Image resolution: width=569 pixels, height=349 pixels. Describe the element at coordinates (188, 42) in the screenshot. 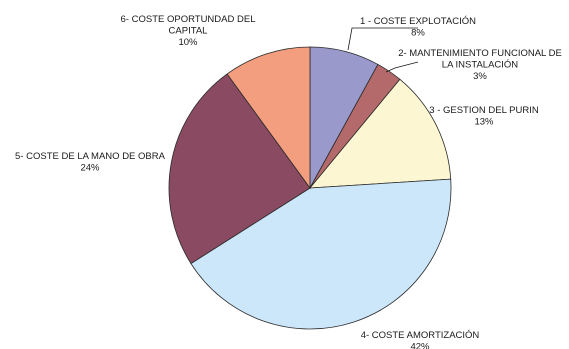

I see `slice-value-6: 10%` at that location.